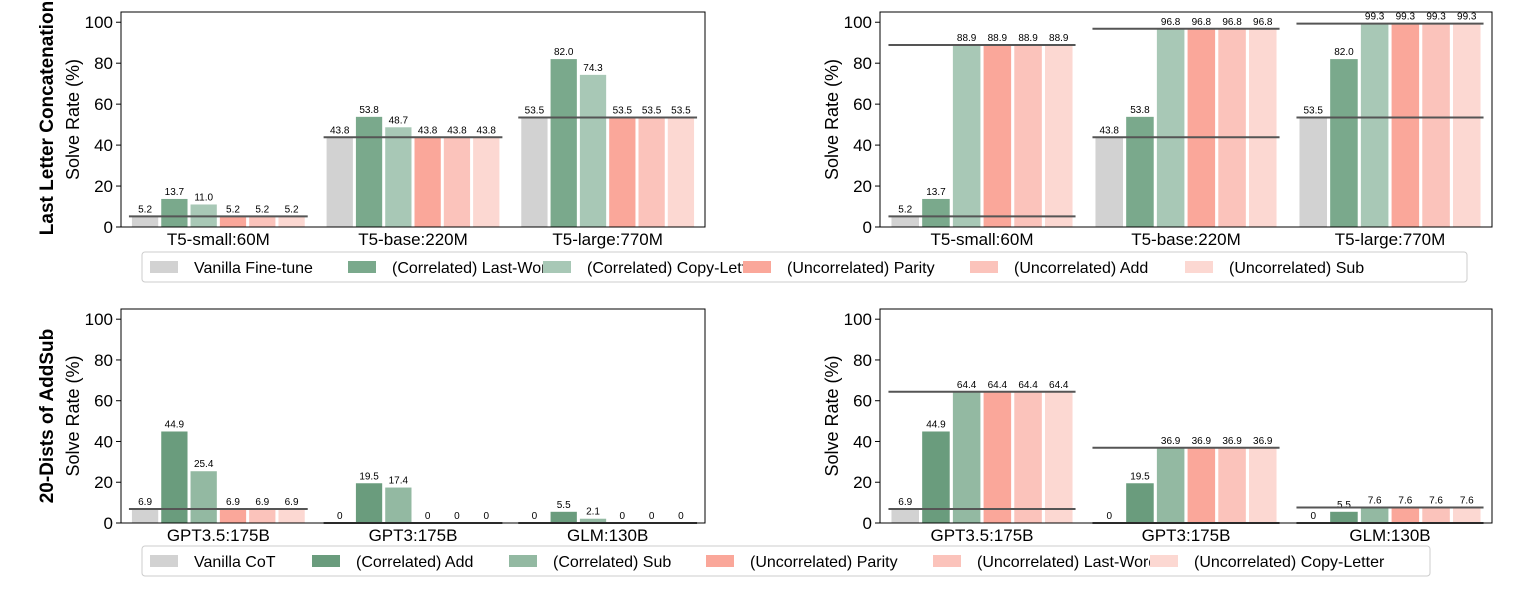 The height and width of the screenshot is (601, 1522). I want to click on y-tick-label: 0, so click(108, 523).